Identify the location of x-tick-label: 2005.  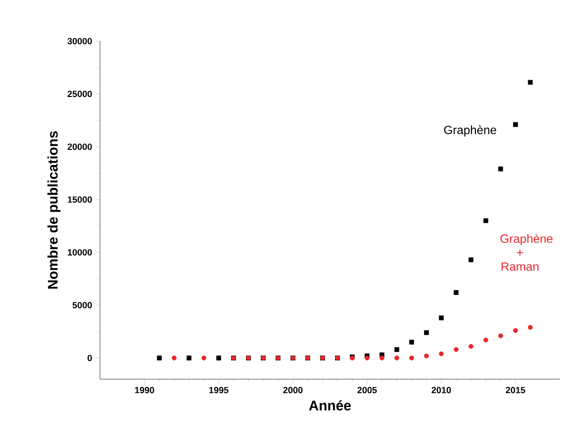
(367, 390).